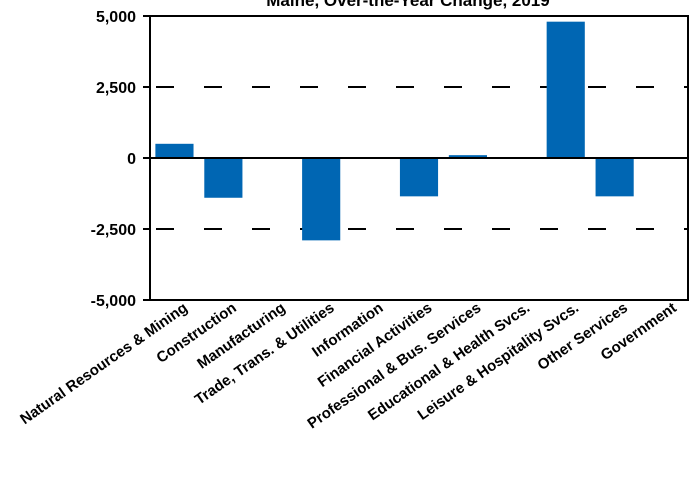 This screenshot has height=479, width=691. Describe the element at coordinates (131, 159) in the screenshot. I see `y-tick-label-2: 0` at that location.